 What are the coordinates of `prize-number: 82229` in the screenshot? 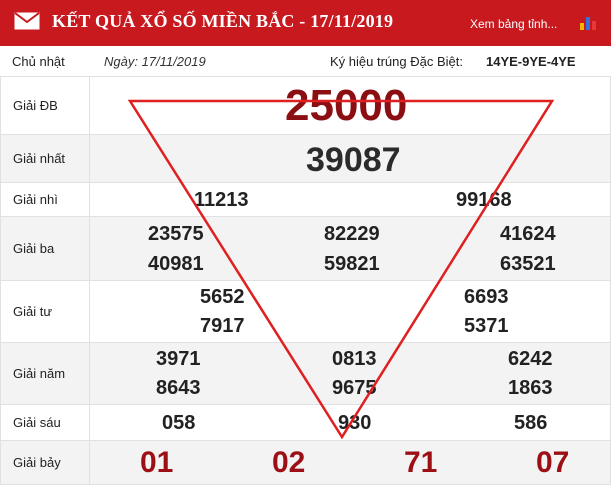 It's located at (352, 234).